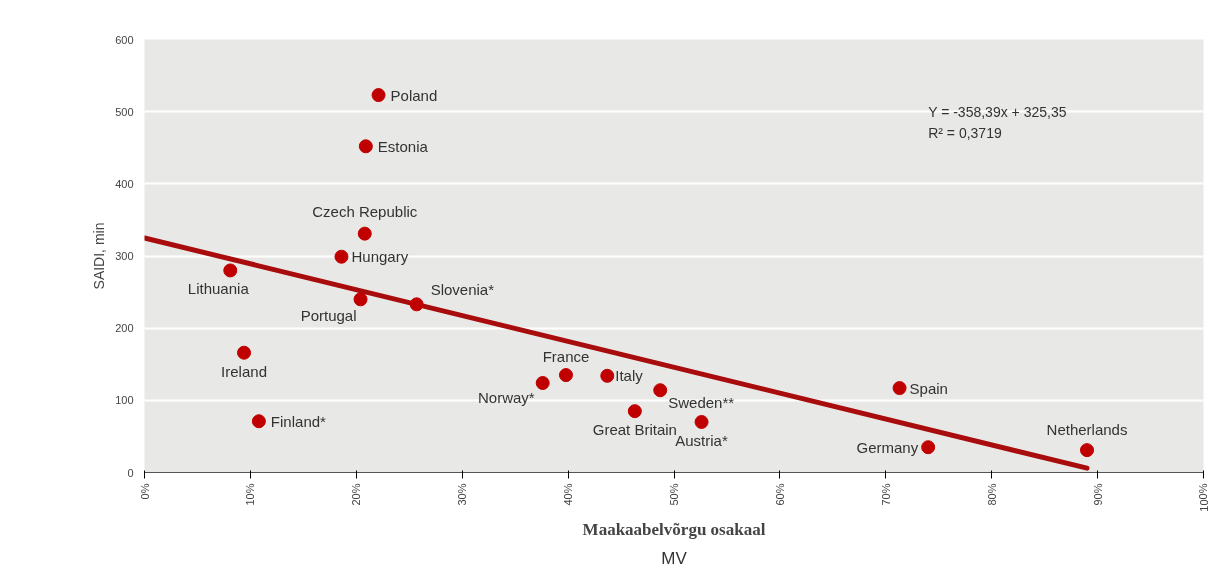 Image resolution: width=1209 pixels, height=576 pixels. I want to click on x-tick-label: 100%, so click(1203, 497).